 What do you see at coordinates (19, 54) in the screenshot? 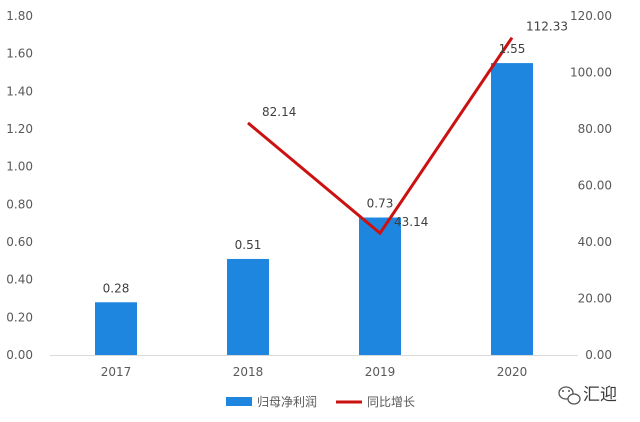
I see `y-left-tick-label: 1.60` at bounding box center [19, 54].